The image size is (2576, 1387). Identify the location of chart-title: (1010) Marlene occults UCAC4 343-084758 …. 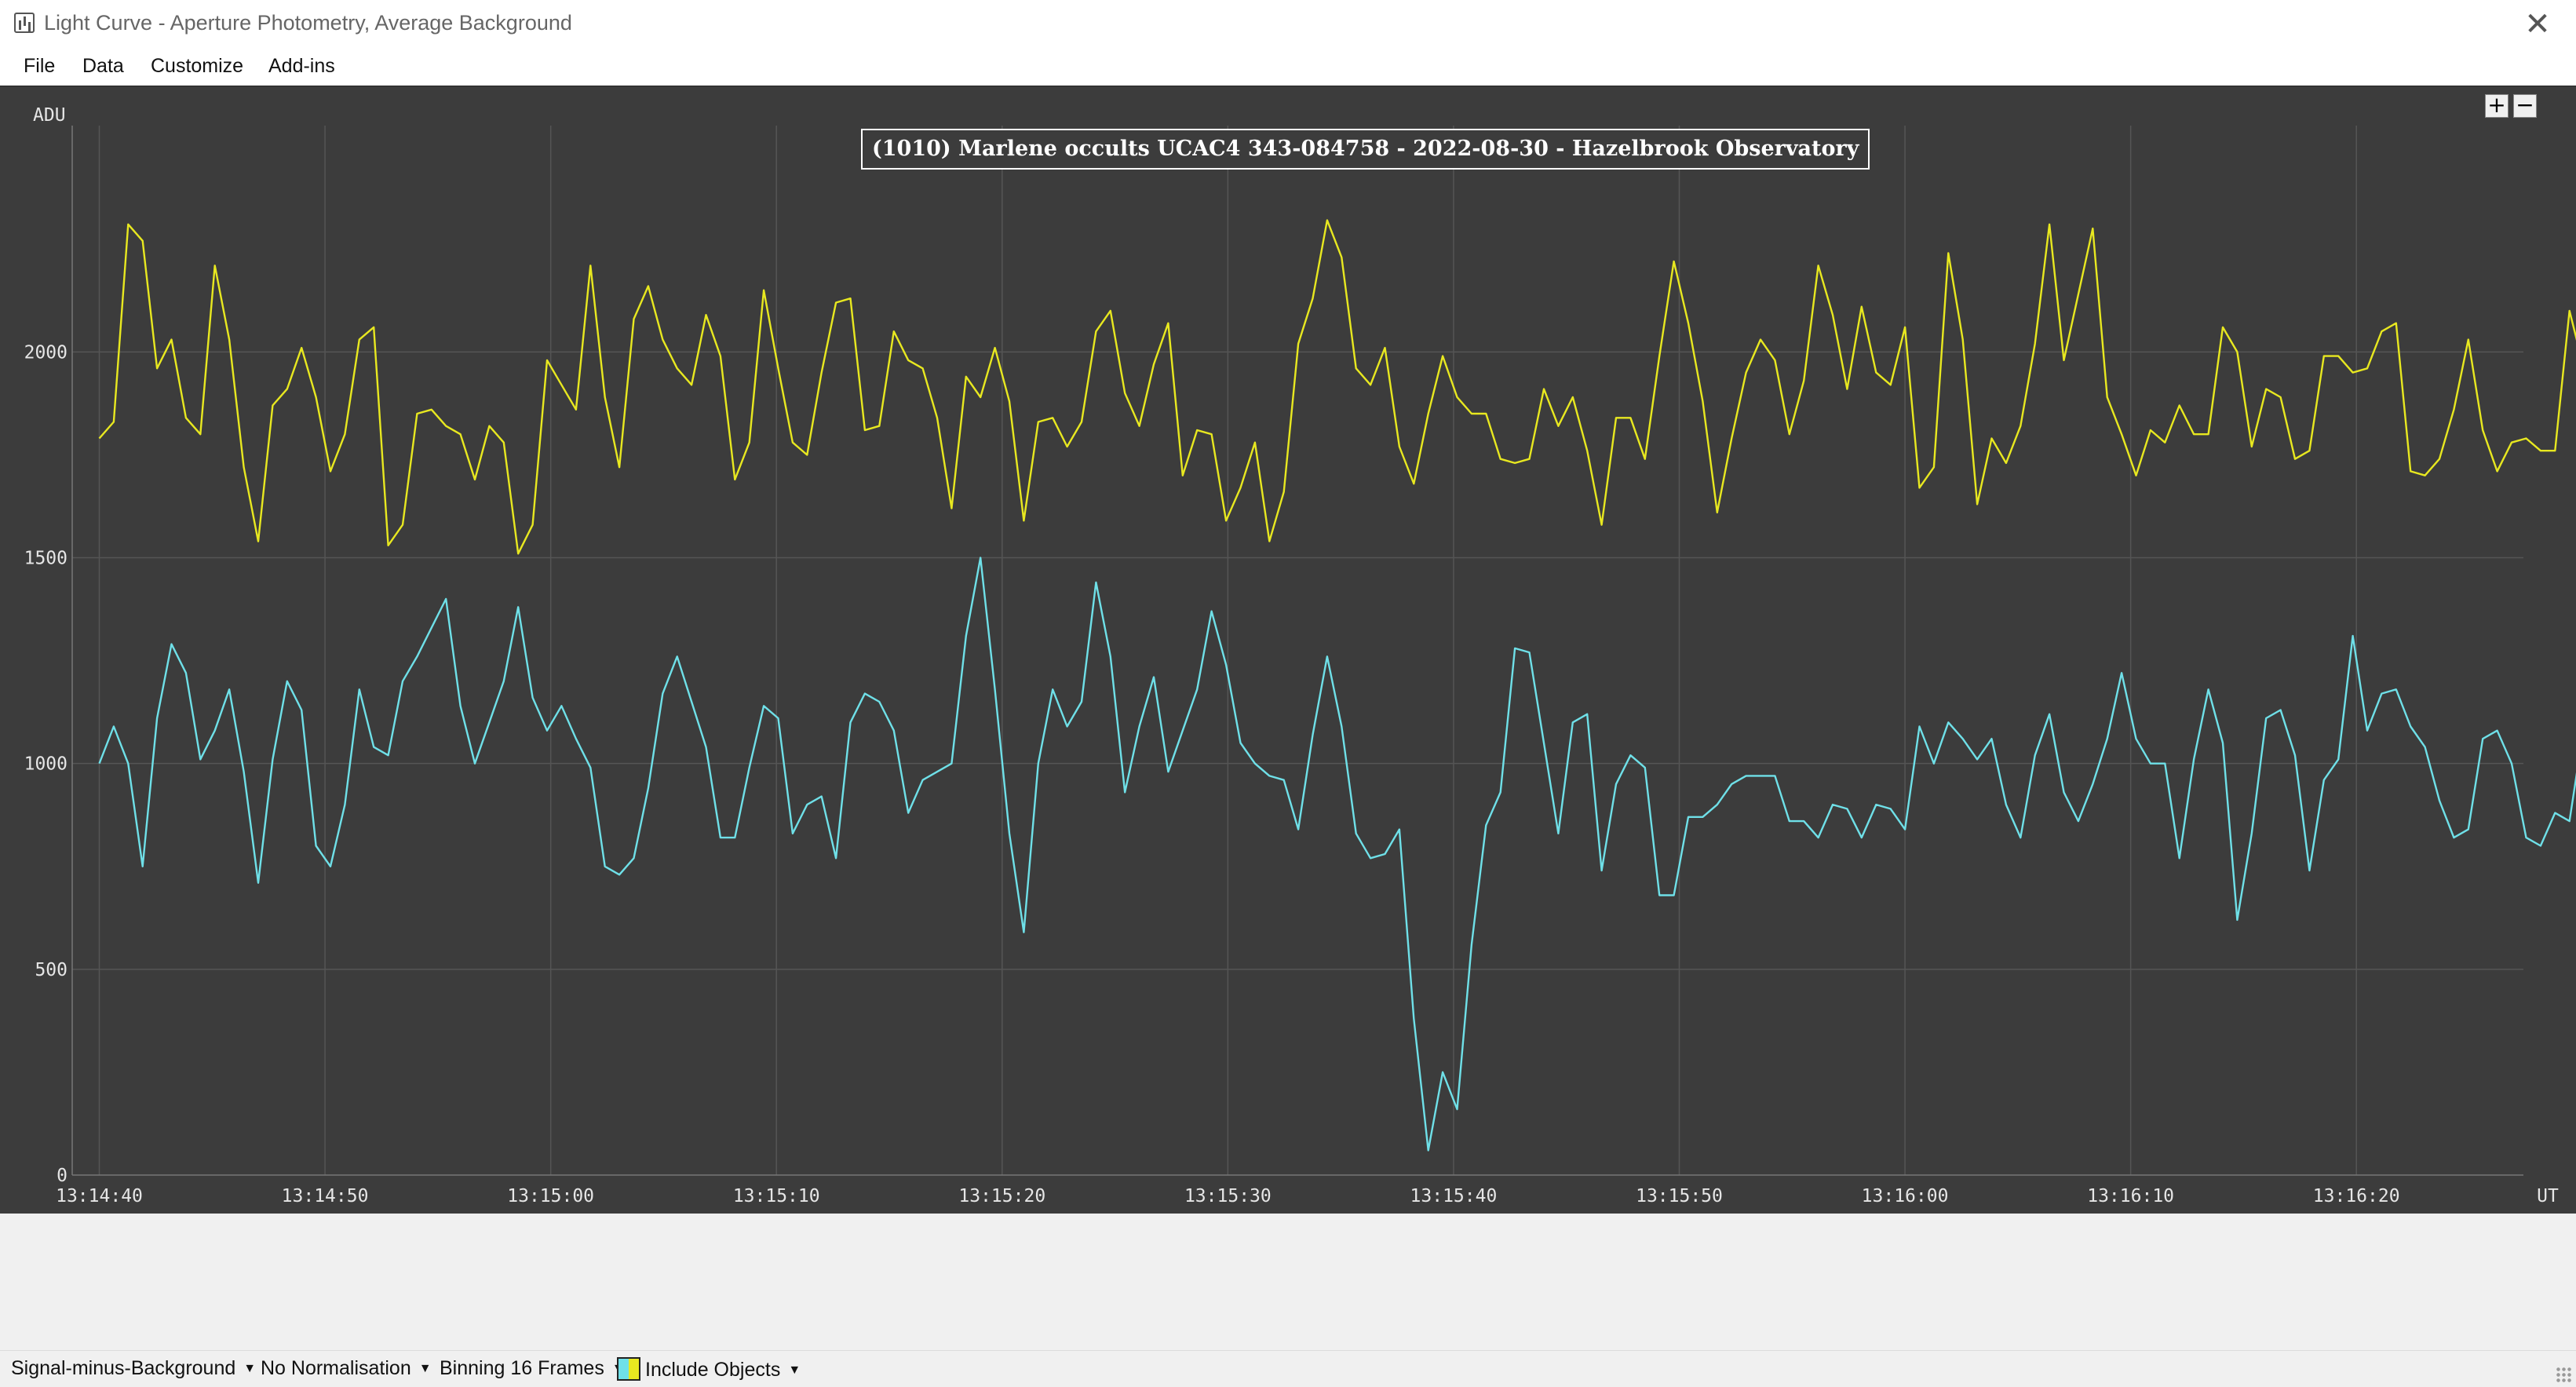
(1365, 149).